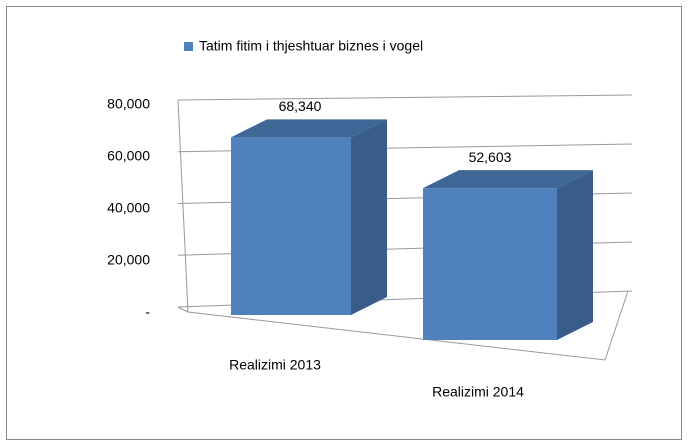 Image resolution: width=688 pixels, height=447 pixels. What do you see at coordinates (405, 97) in the screenshot?
I see `grid-line` at bounding box center [405, 97].